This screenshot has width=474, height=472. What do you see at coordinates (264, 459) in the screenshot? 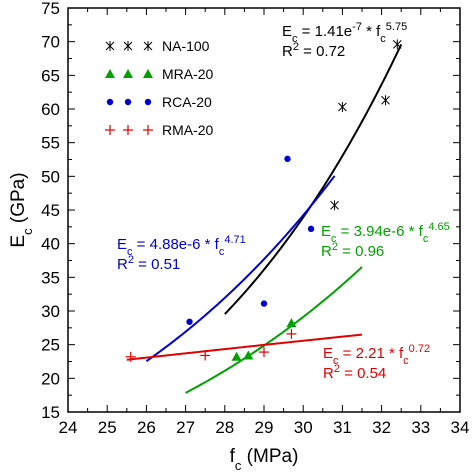
I see `x-axis-title: fc (MPa)` at bounding box center [264, 459].